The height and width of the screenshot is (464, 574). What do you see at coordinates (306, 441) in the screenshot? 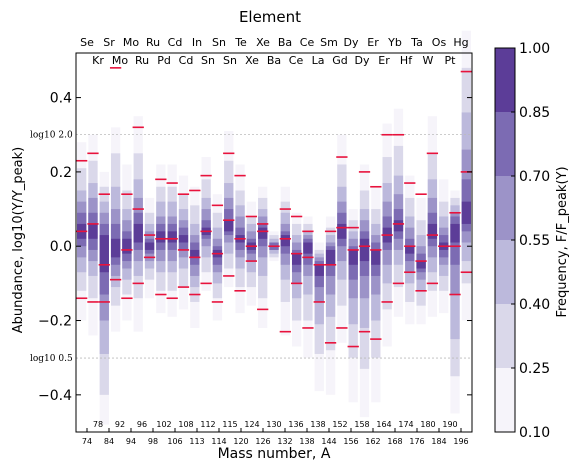
I see `mass-label-lower-10: 138` at bounding box center [306, 441].